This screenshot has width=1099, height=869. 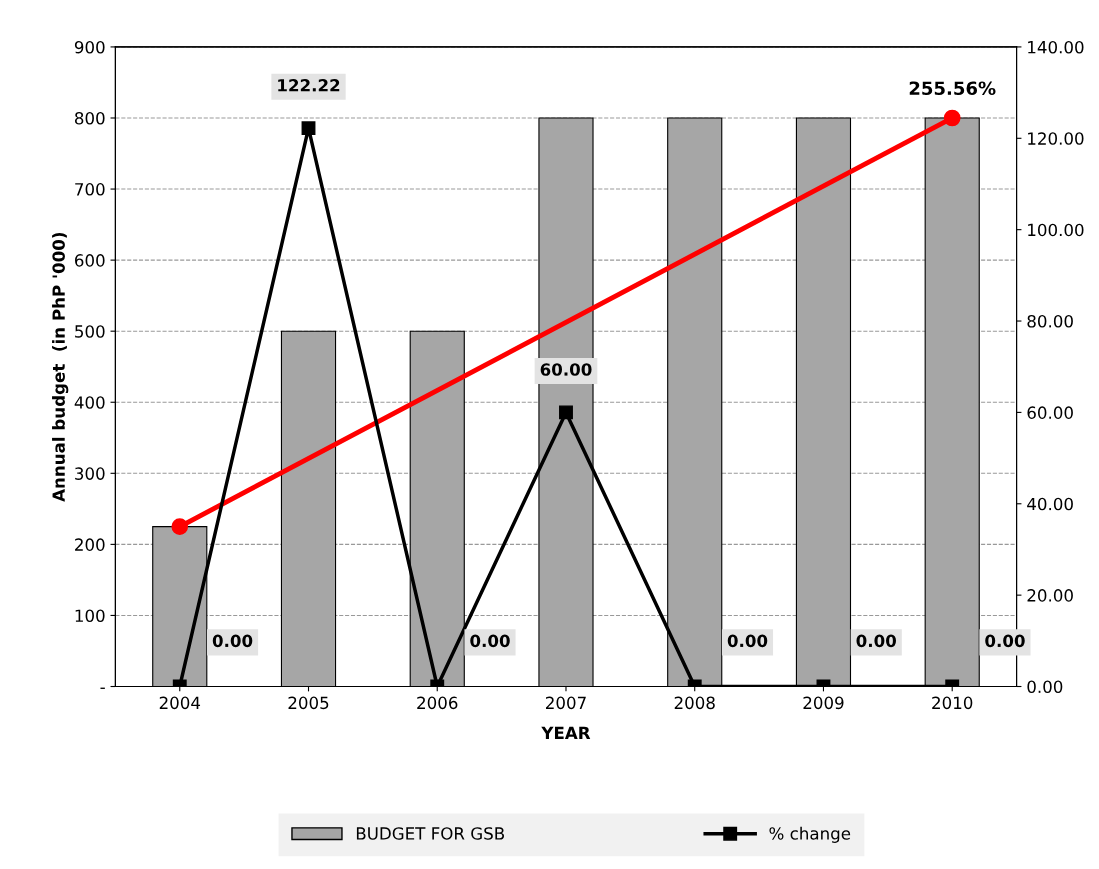 I want to click on x-axis-title: YEAR, so click(x=566, y=732).